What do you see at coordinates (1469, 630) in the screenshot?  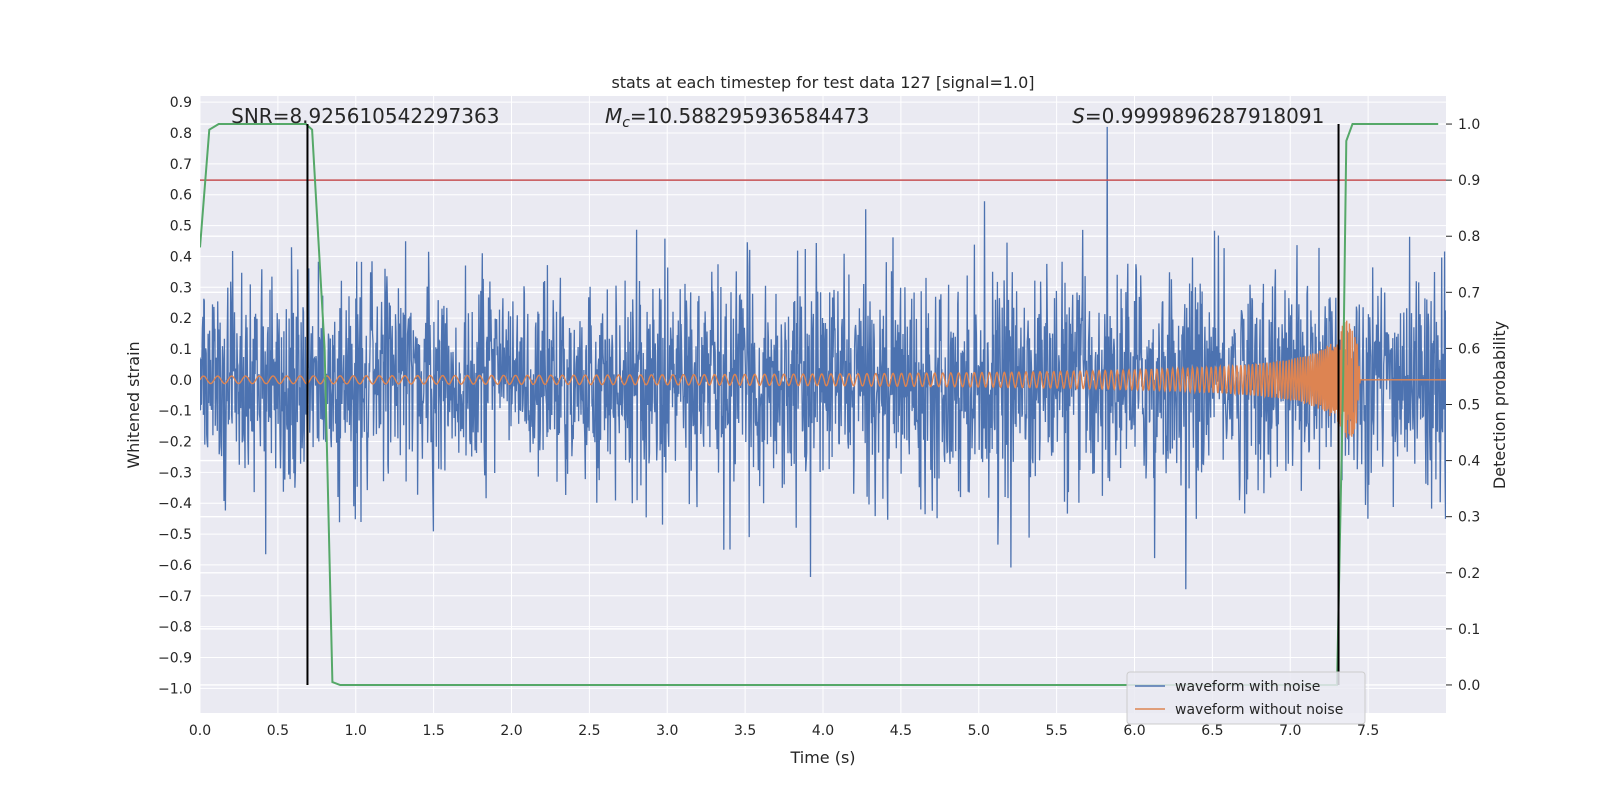 I see `y-right-tick-label: 0.1` at bounding box center [1469, 630].